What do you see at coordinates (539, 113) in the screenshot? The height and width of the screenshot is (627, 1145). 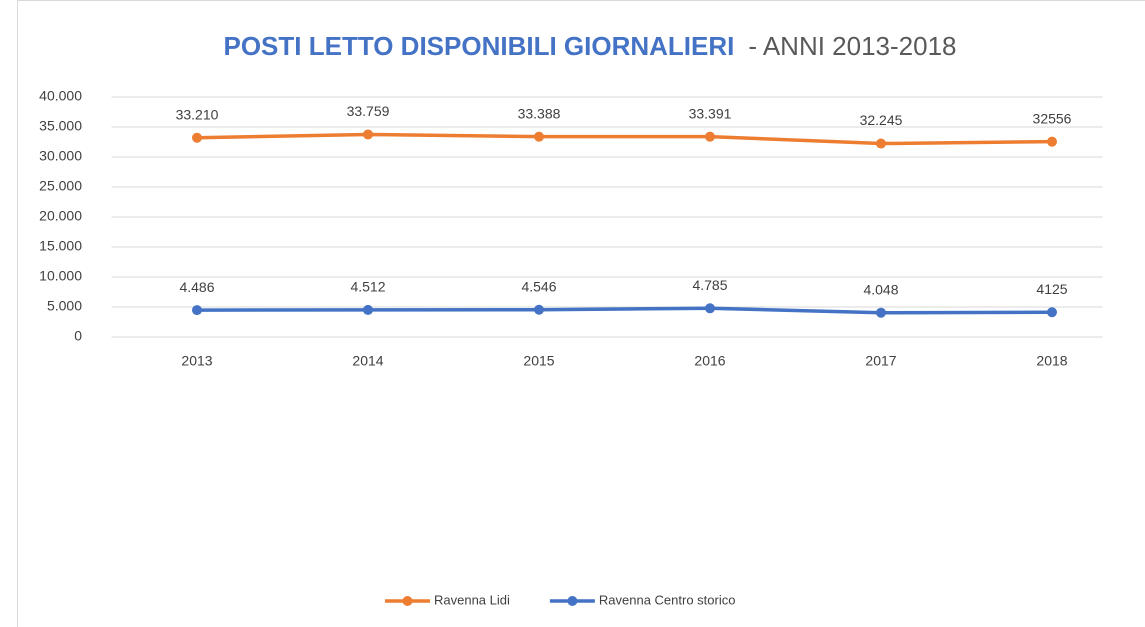 I see `data-label: 33.388` at bounding box center [539, 113].